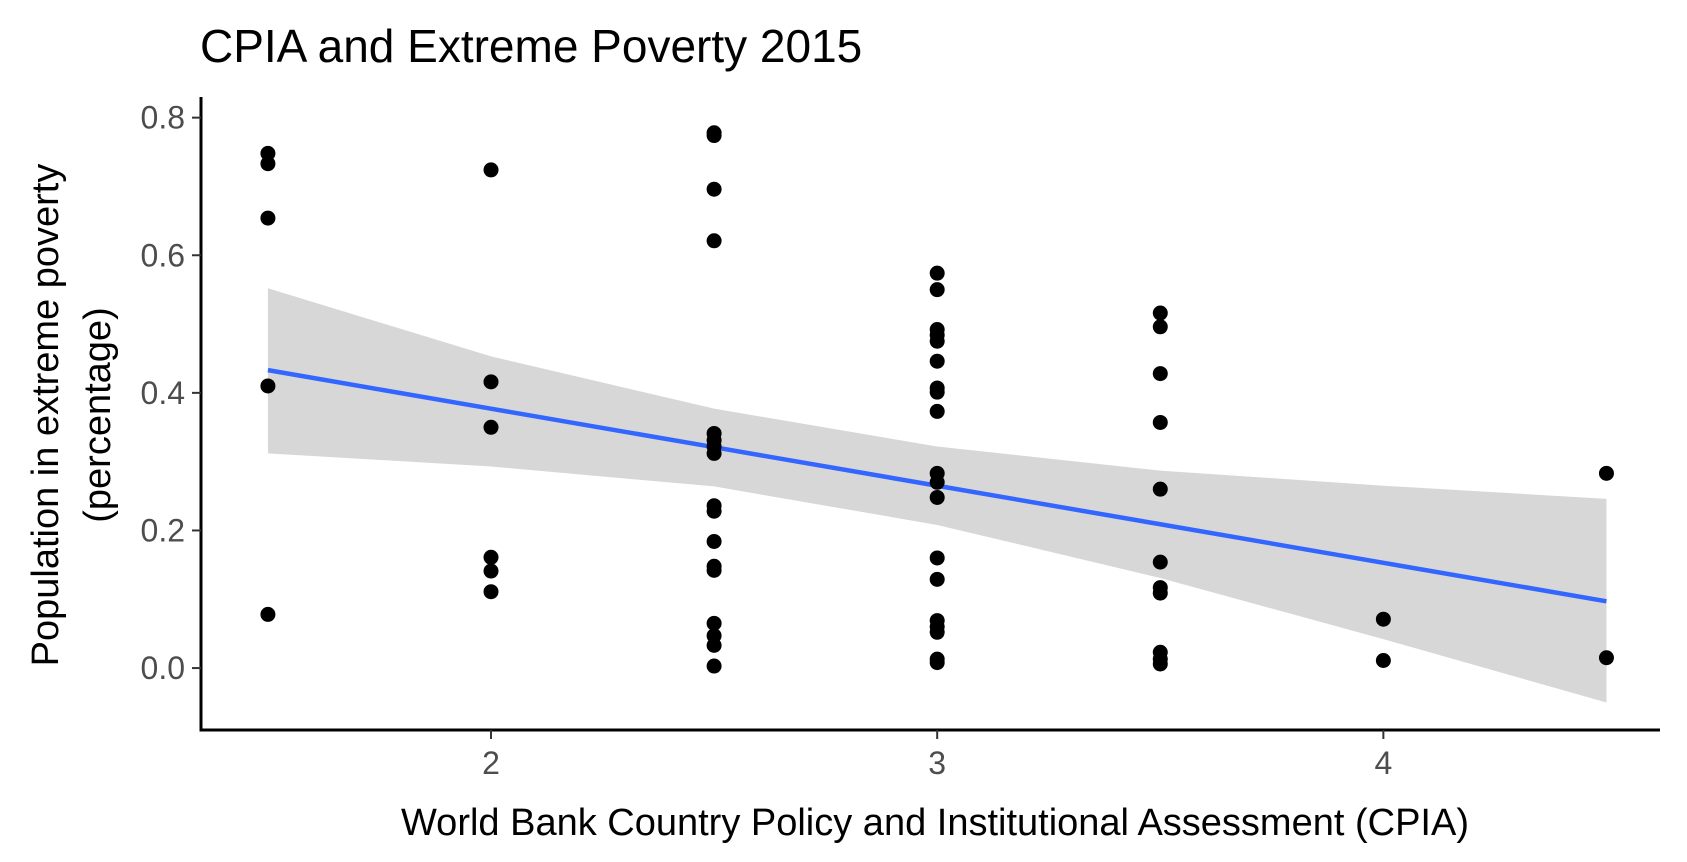  I want to click on x-tick-label: 4, so click(1383, 763).